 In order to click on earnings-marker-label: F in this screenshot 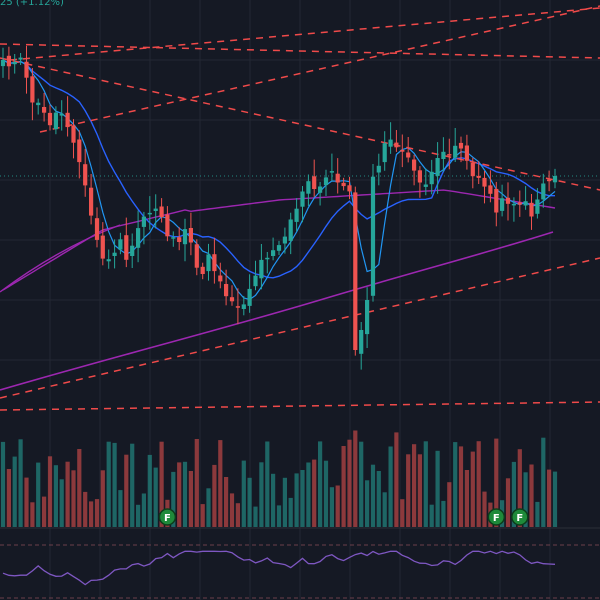, I will do `click(519, 518)`.